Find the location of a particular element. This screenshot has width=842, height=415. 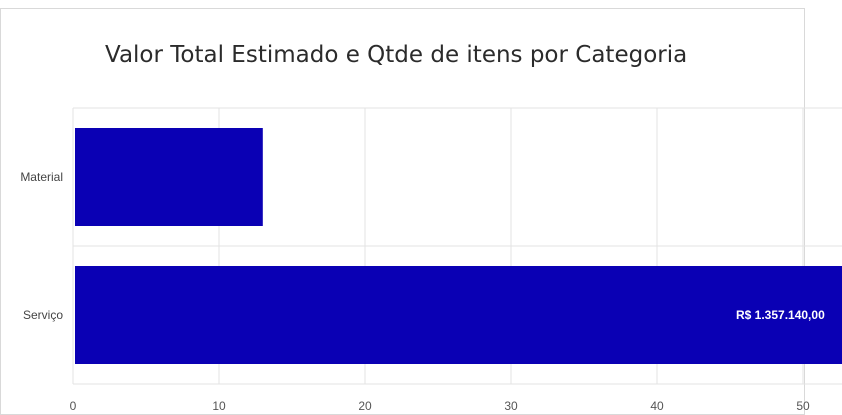

x-tick-label: 30 is located at coordinates (511, 406).